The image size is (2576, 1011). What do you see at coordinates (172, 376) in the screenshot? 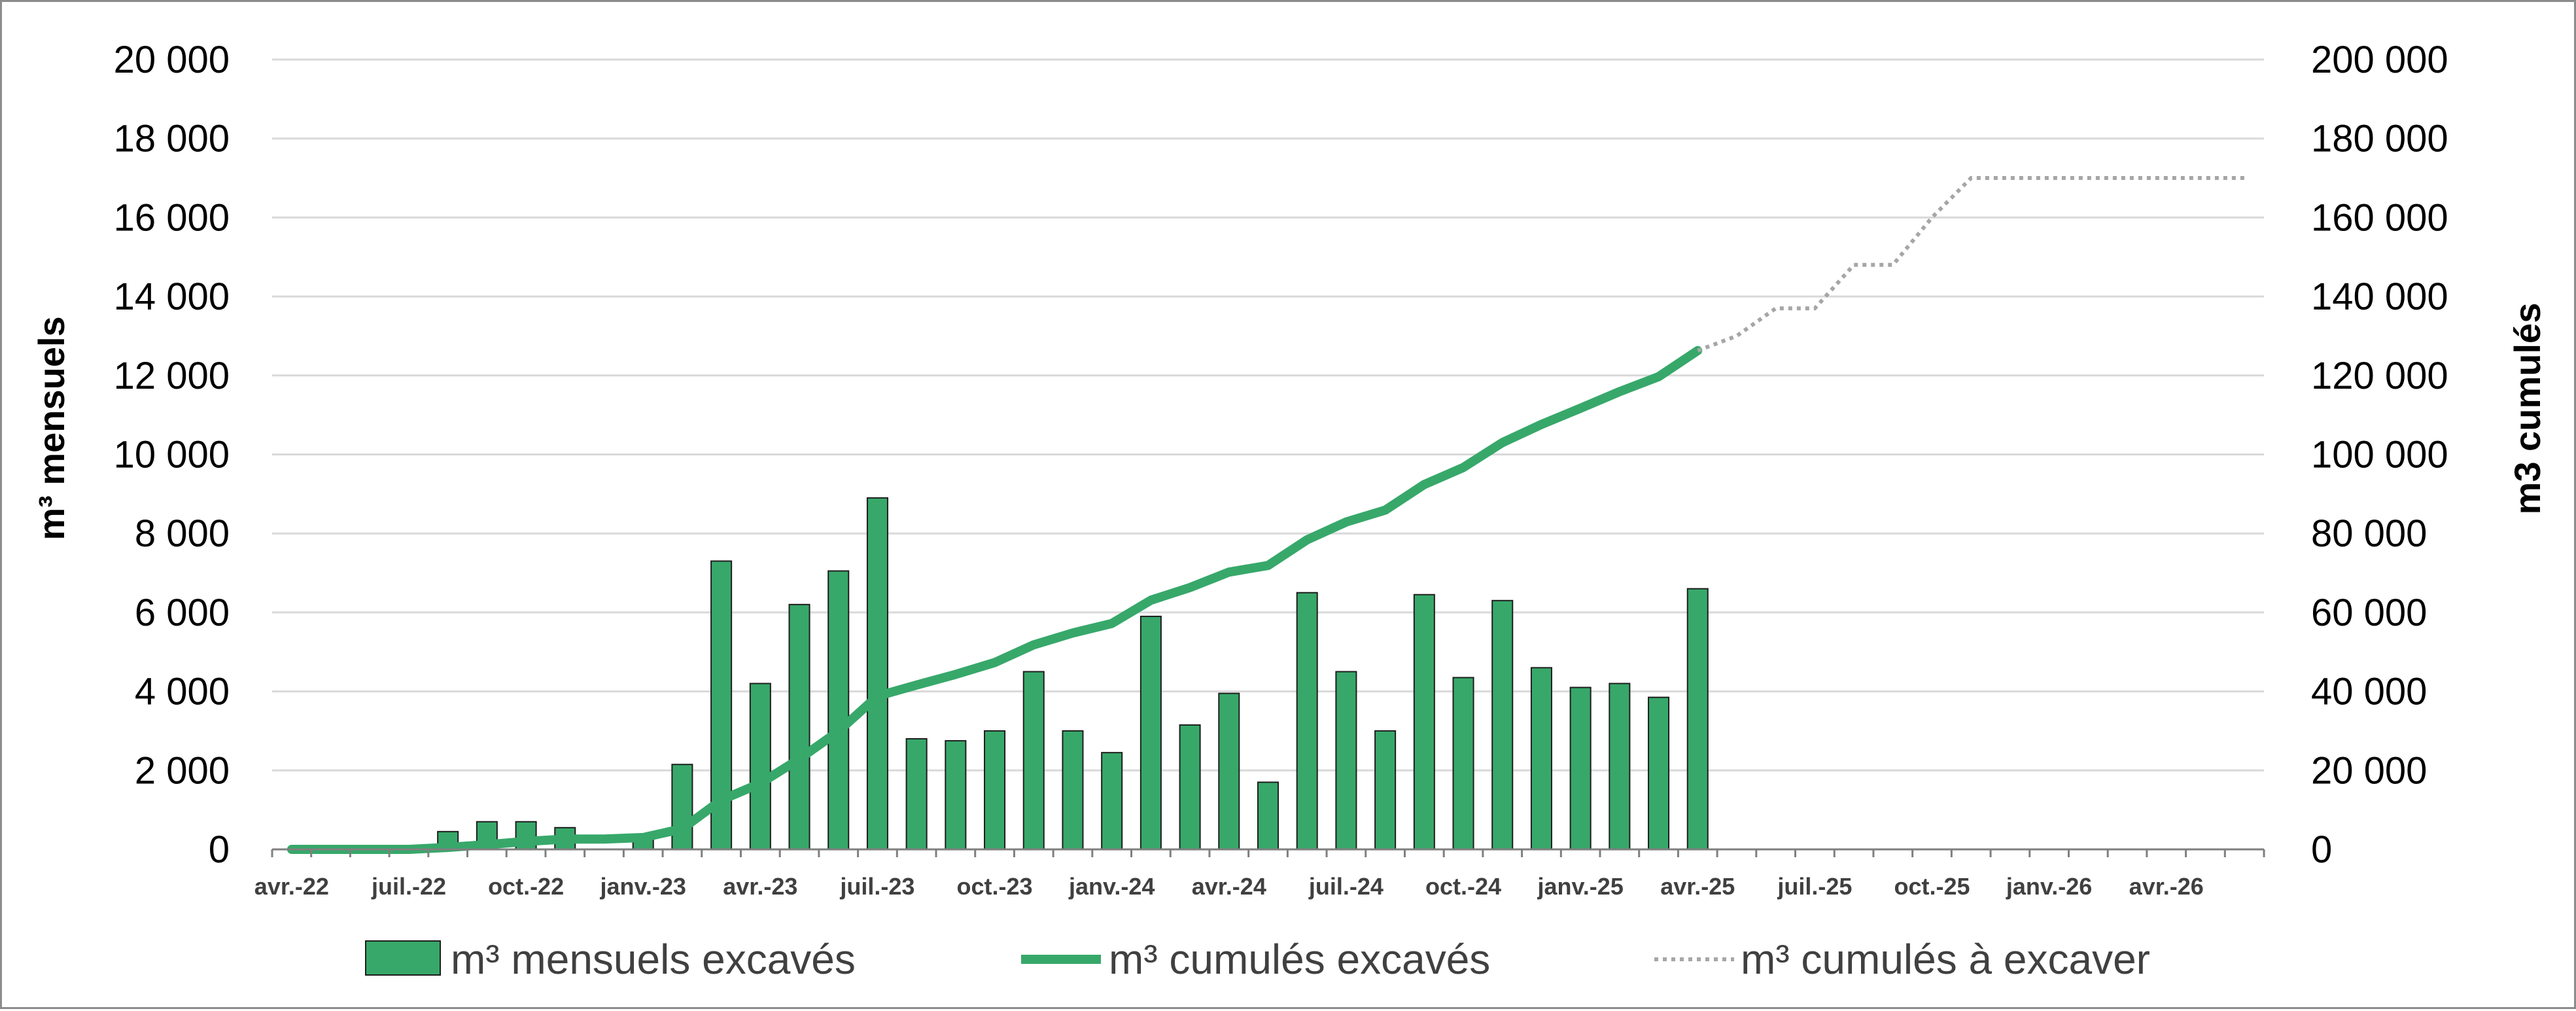
I see `left-axis-tick-label: 12 000` at bounding box center [172, 376].